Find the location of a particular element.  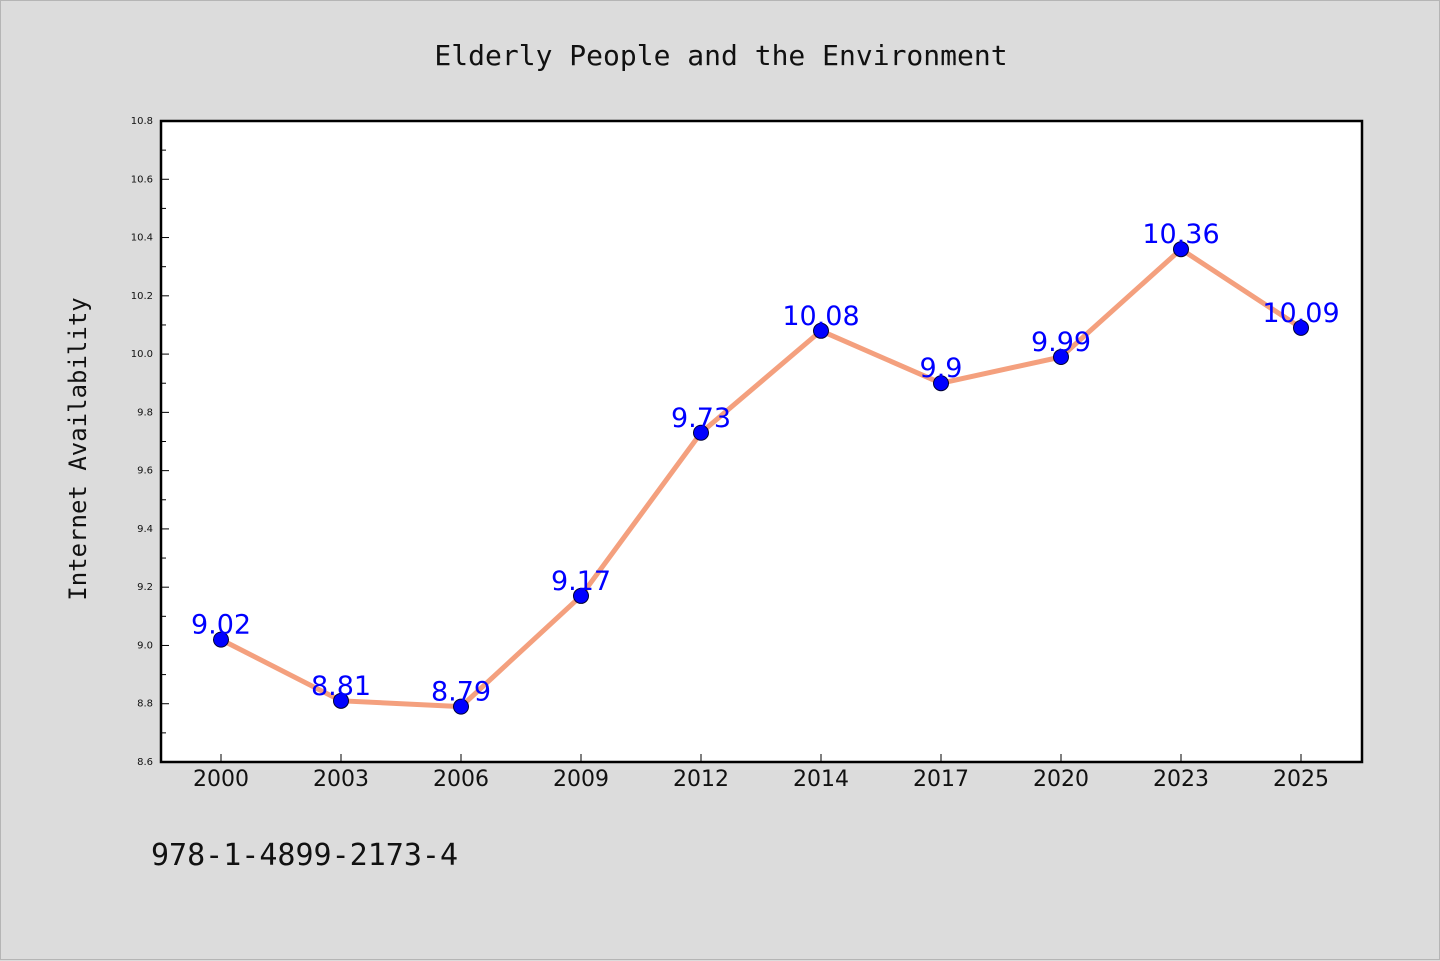

x-tick-label: 2017 is located at coordinates (941, 779).